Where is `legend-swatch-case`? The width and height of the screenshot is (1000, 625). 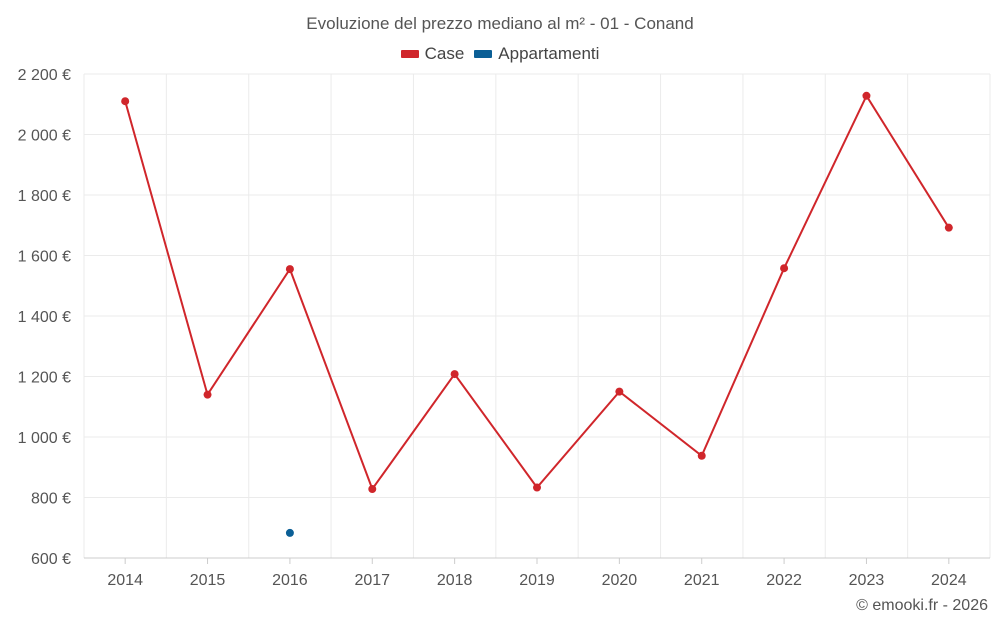
legend-swatch-case is located at coordinates (409, 54).